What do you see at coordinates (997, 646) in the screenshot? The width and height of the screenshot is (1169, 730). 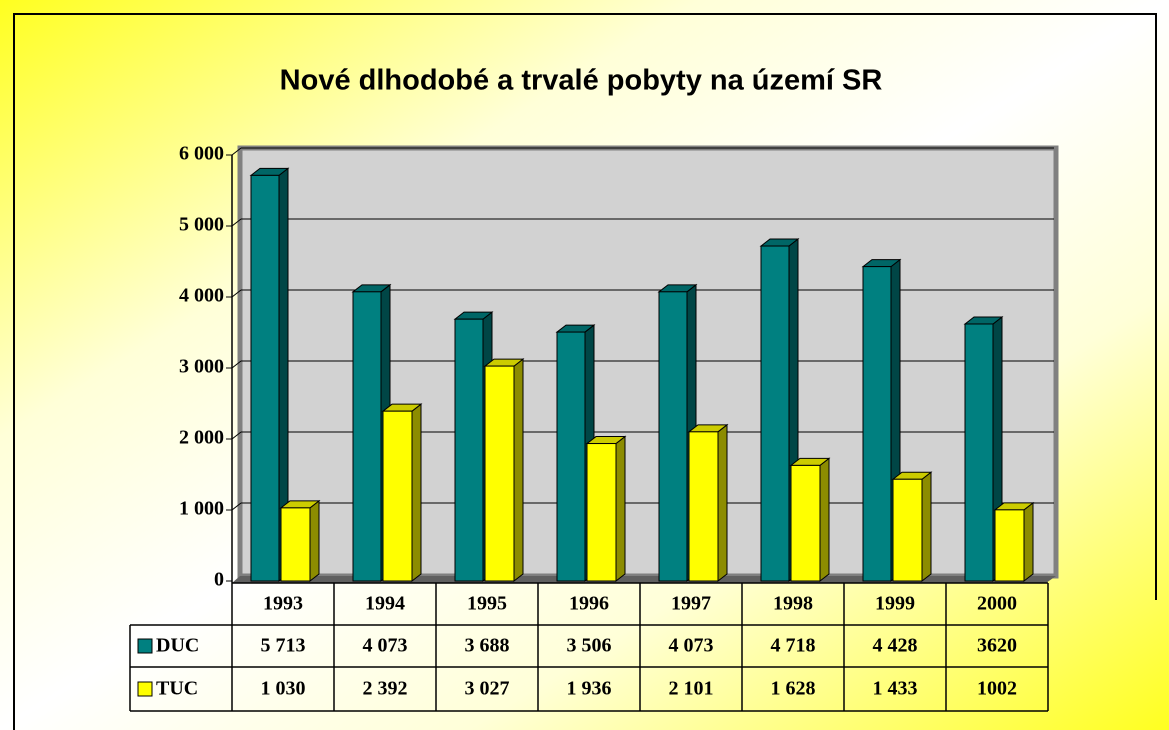 I see `table-value: 3620` at bounding box center [997, 646].